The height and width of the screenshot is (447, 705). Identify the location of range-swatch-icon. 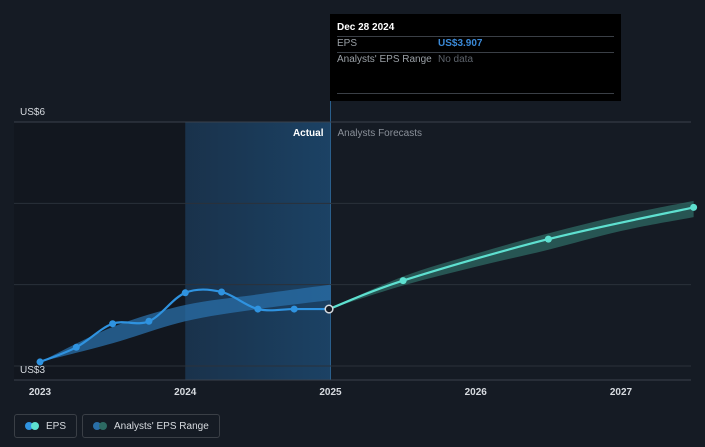
(100, 426).